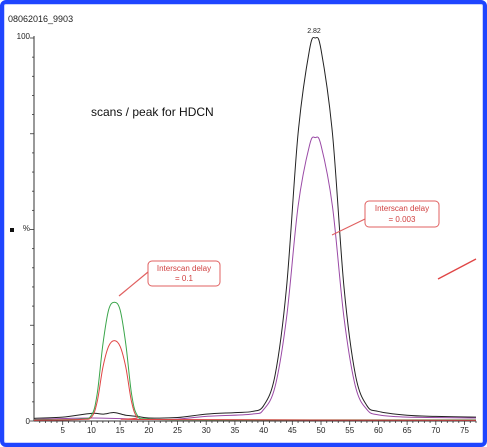 The height and width of the screenshot is (447, 487). I want to click on callout-right-pointer, so click(348, 227).